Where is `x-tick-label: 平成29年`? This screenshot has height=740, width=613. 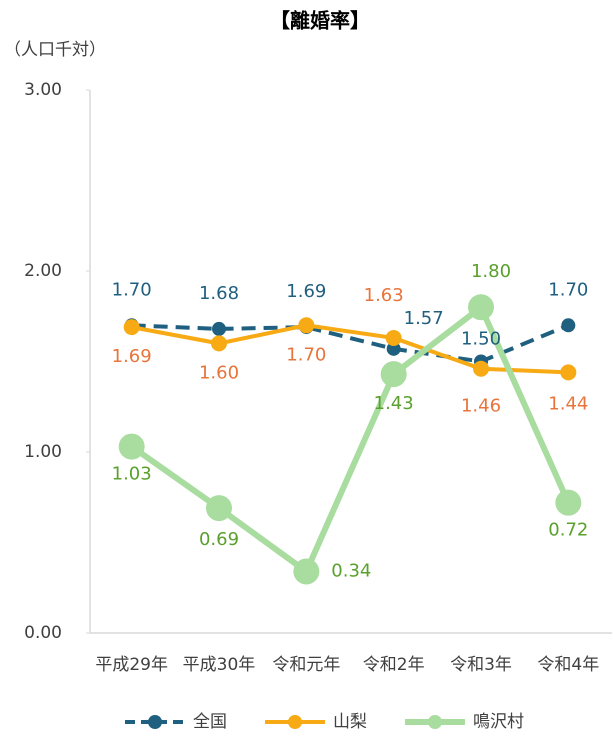 x-tick-label: 平成29年 is located at coordinates (131, 665).